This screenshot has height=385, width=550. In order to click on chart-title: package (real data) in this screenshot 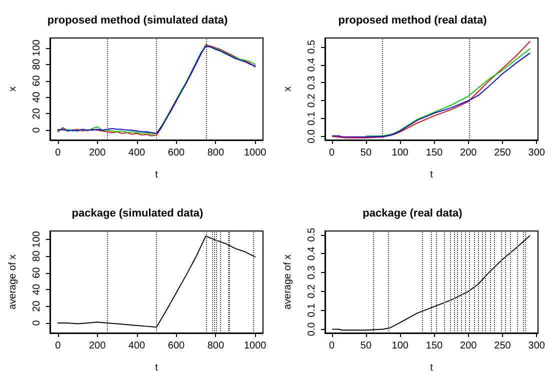, I will do `click(412, 213)`.